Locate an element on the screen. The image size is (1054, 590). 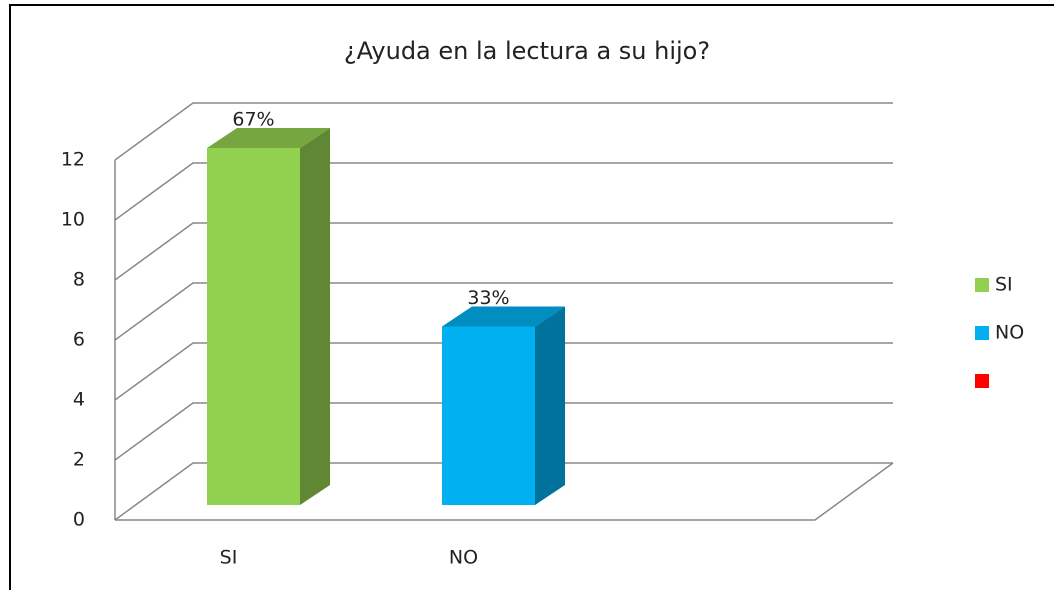
y-tick-label: 12 is located at coordinates (73, 160).